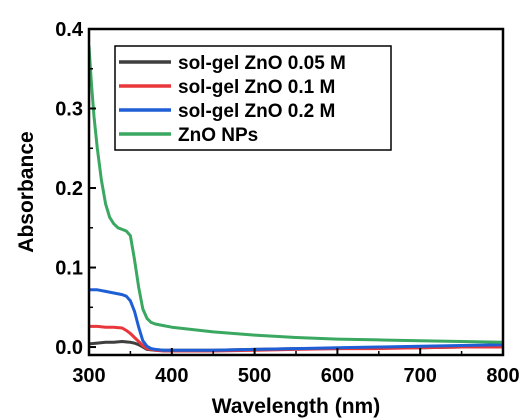 This screenshot has width=524, height=419. Describe the element at coordinates (254, 376) in the screenshot. I see `x-tick-label: 500` at that location.